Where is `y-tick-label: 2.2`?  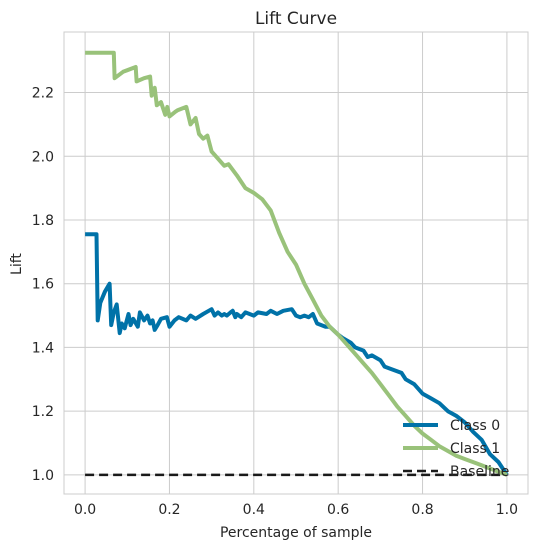
y-tick-label: 2.2 is located at coordinates (43, 94).